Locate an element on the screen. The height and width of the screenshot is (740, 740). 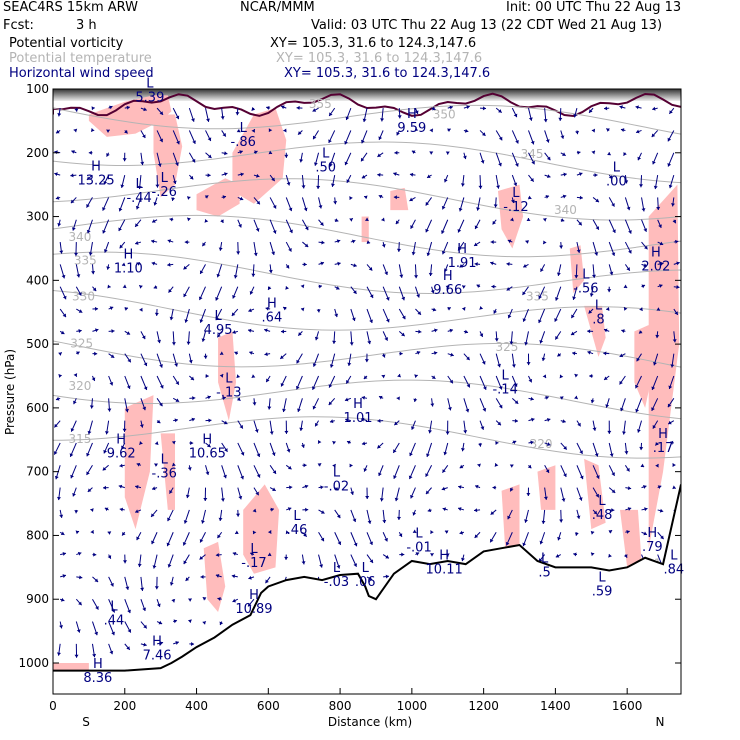
extremum-value: 10.89 is located at coordinates (253, 609).